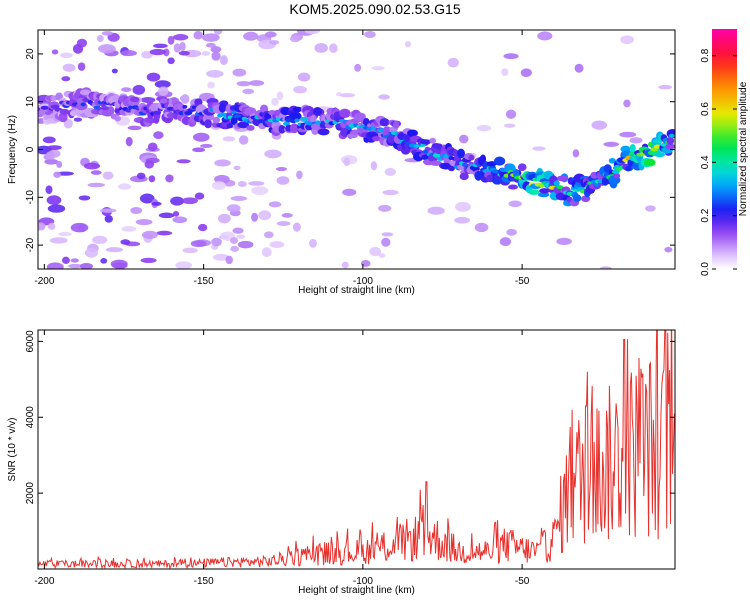 This screenshot has height=600, width=750. Describe the element at coordinates (522, 281) in the screenshot. I see `x-tick-label: -50` at that location.